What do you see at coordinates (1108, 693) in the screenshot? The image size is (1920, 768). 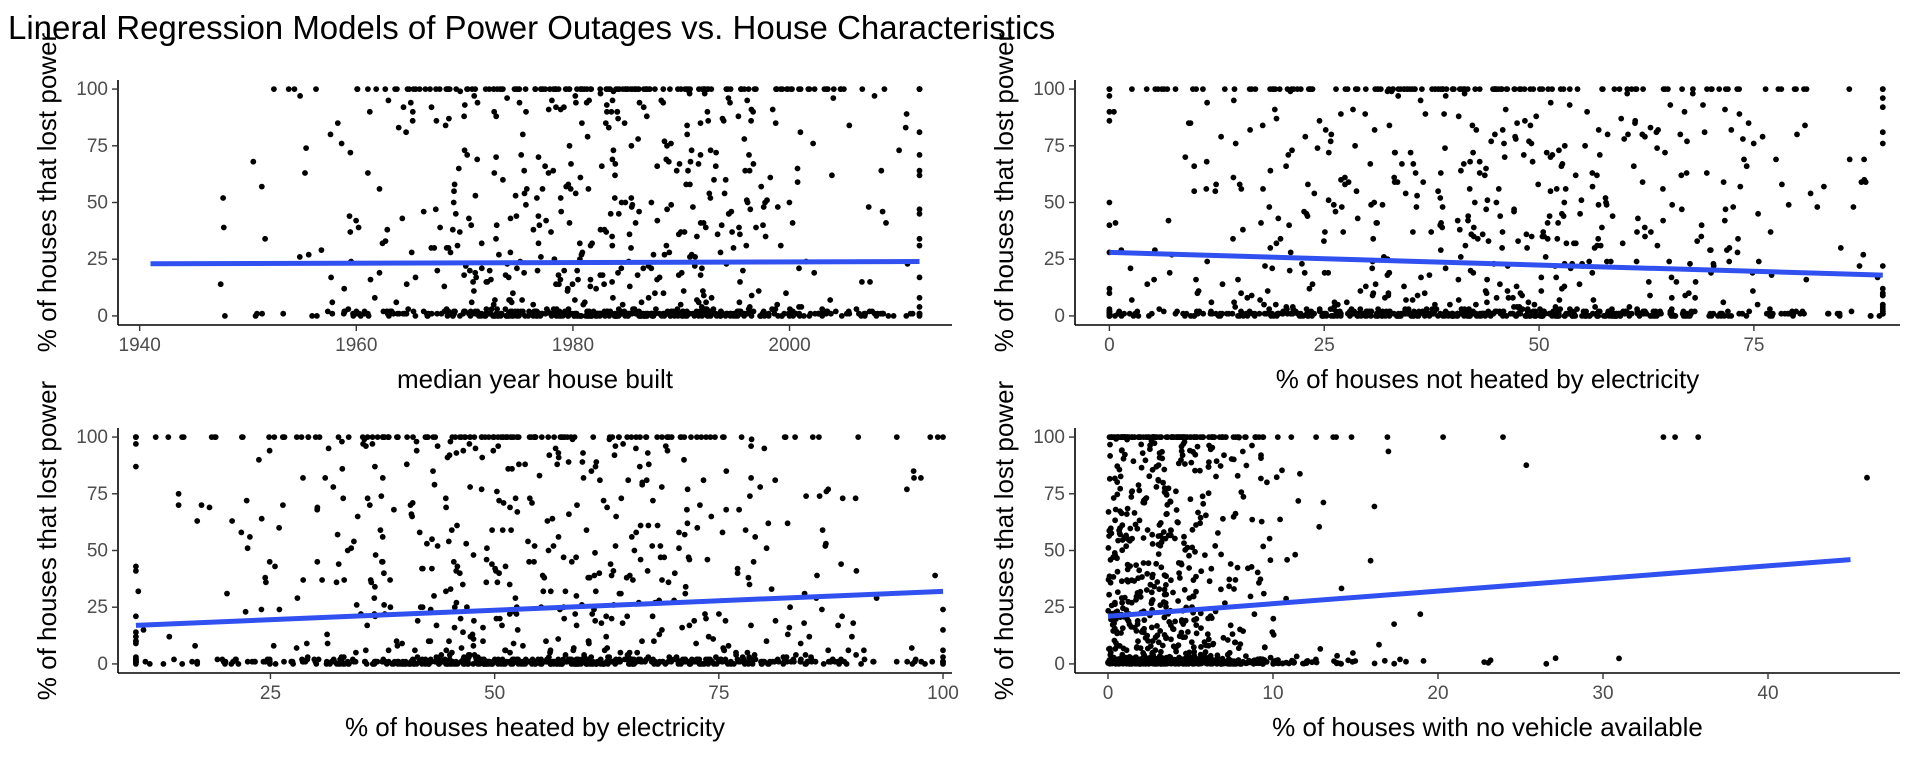 I see `x-tick-label: 0` at bounding box center [1108, 693].